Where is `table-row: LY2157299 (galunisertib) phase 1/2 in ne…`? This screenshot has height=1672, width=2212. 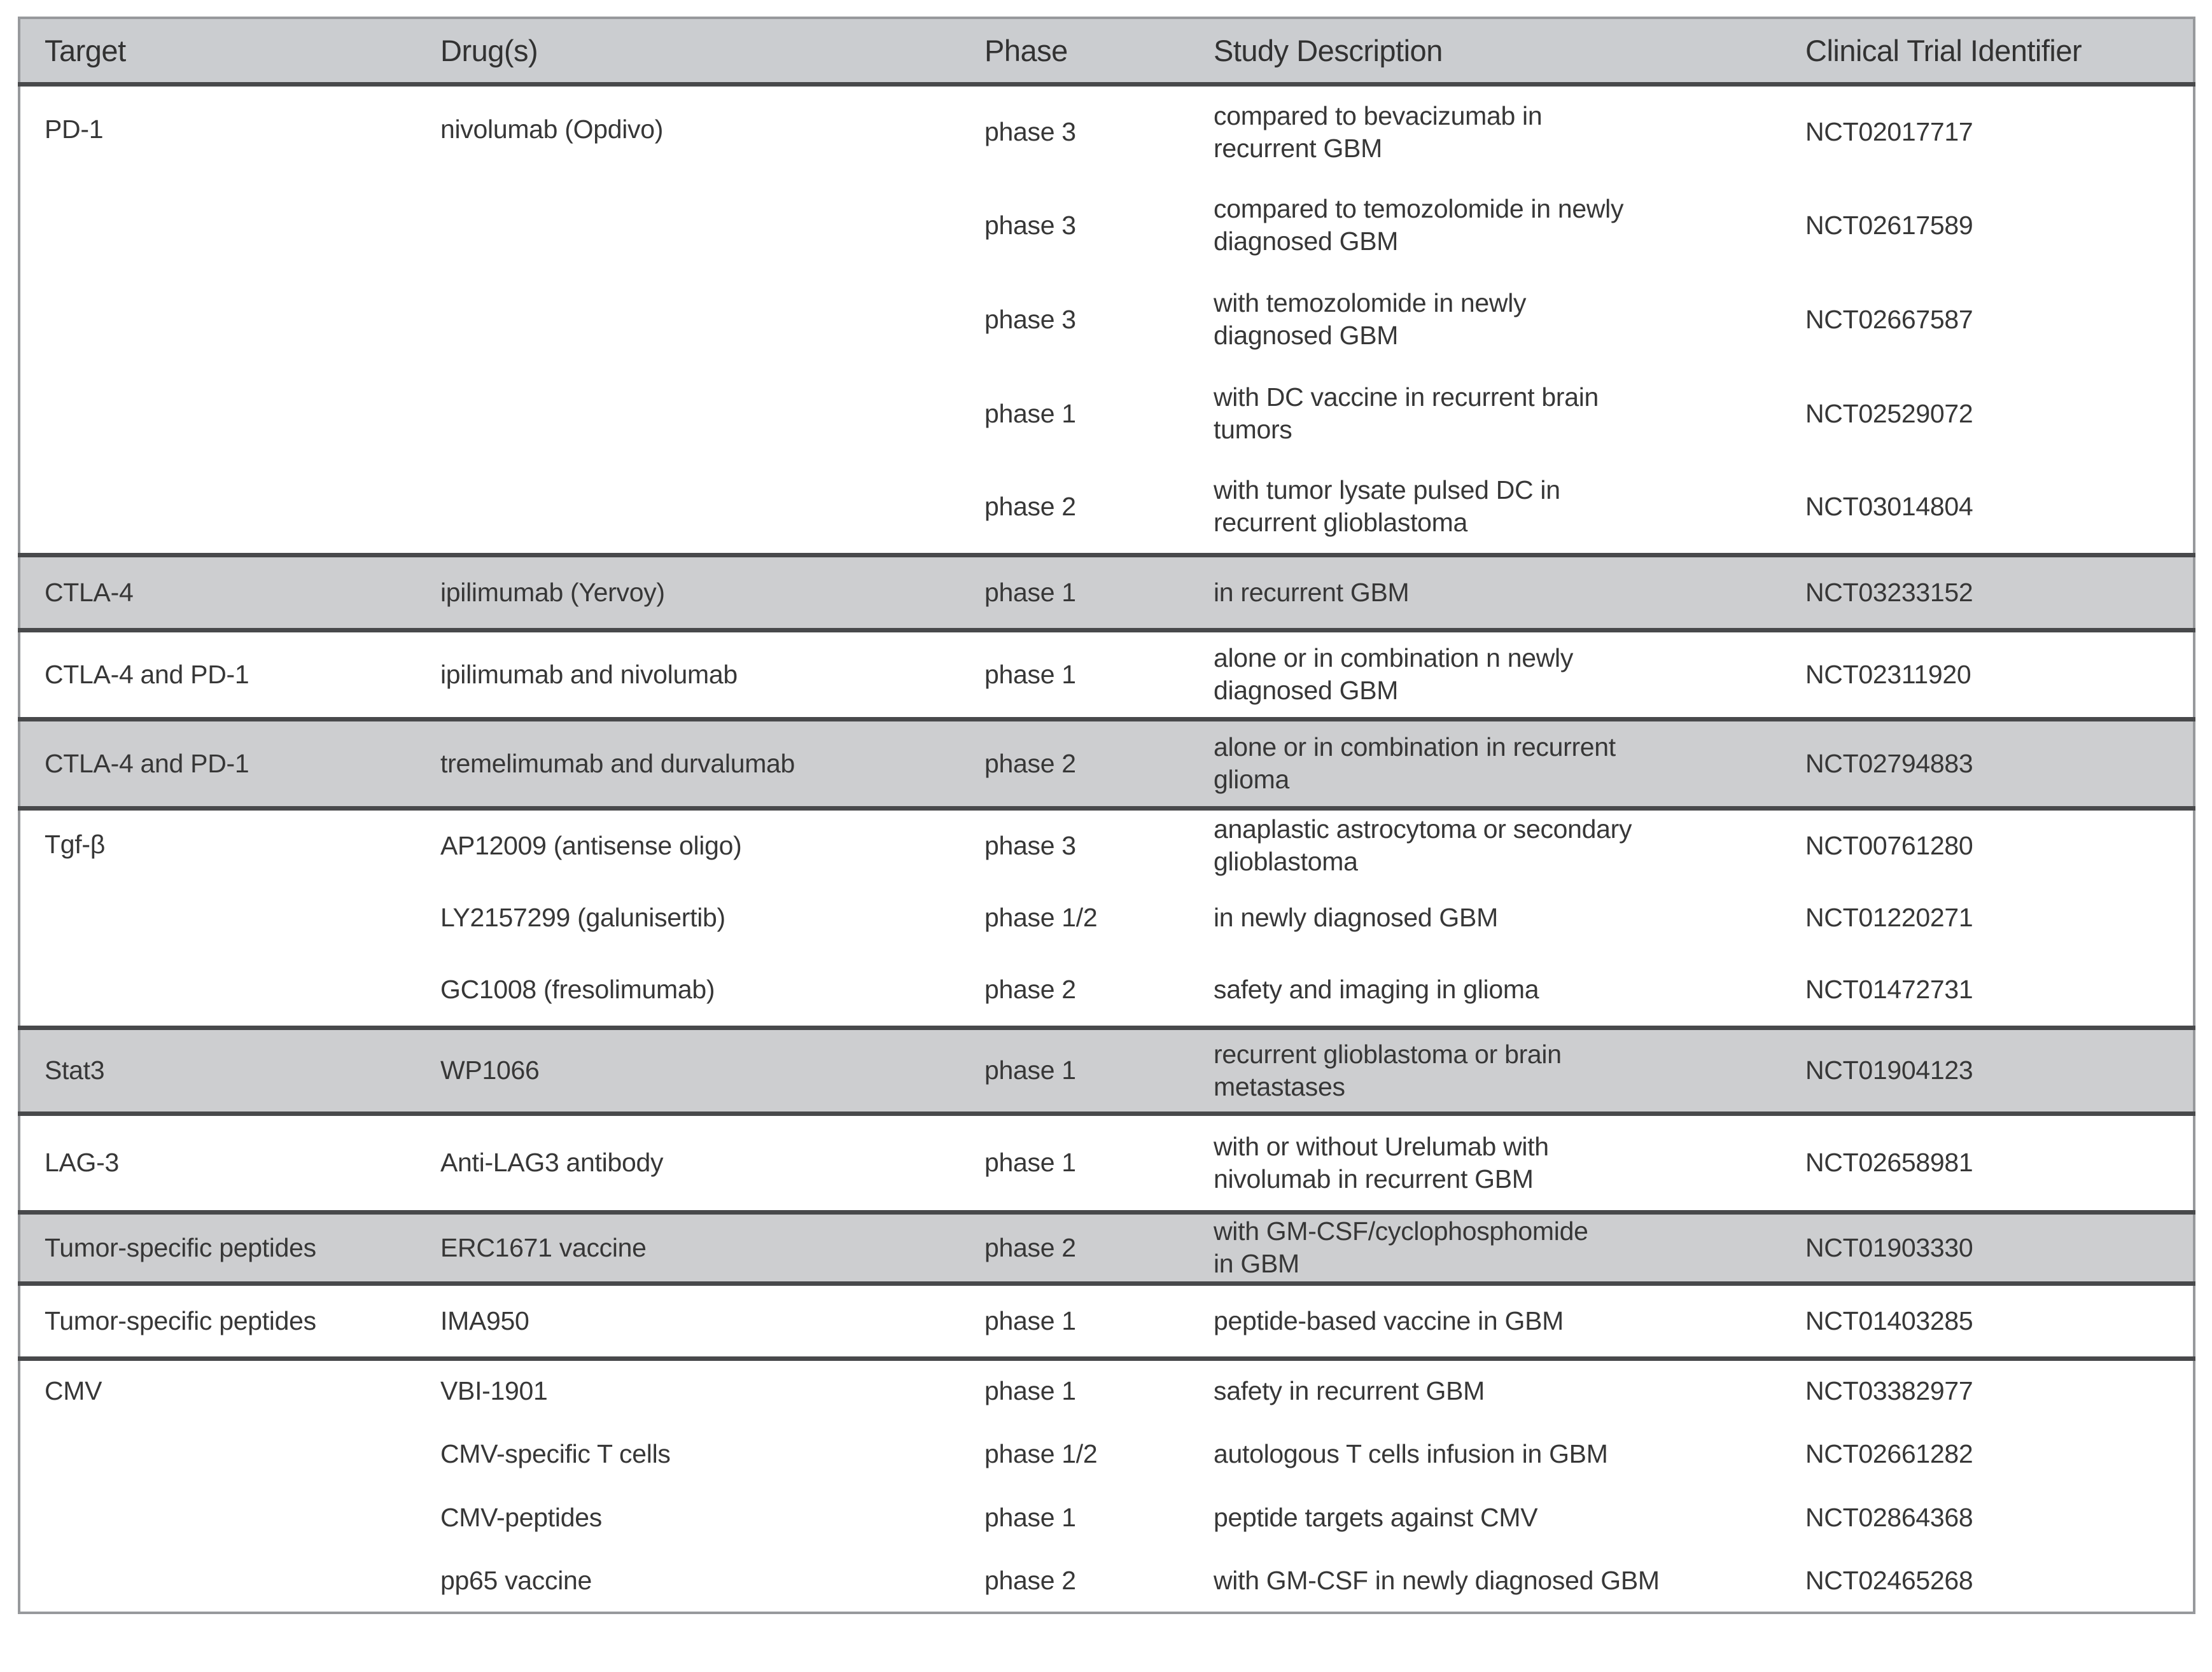 table-row: LY2157299 (galunisertib) phase 1/2 in ne… is located at coordinates (1106, 917).